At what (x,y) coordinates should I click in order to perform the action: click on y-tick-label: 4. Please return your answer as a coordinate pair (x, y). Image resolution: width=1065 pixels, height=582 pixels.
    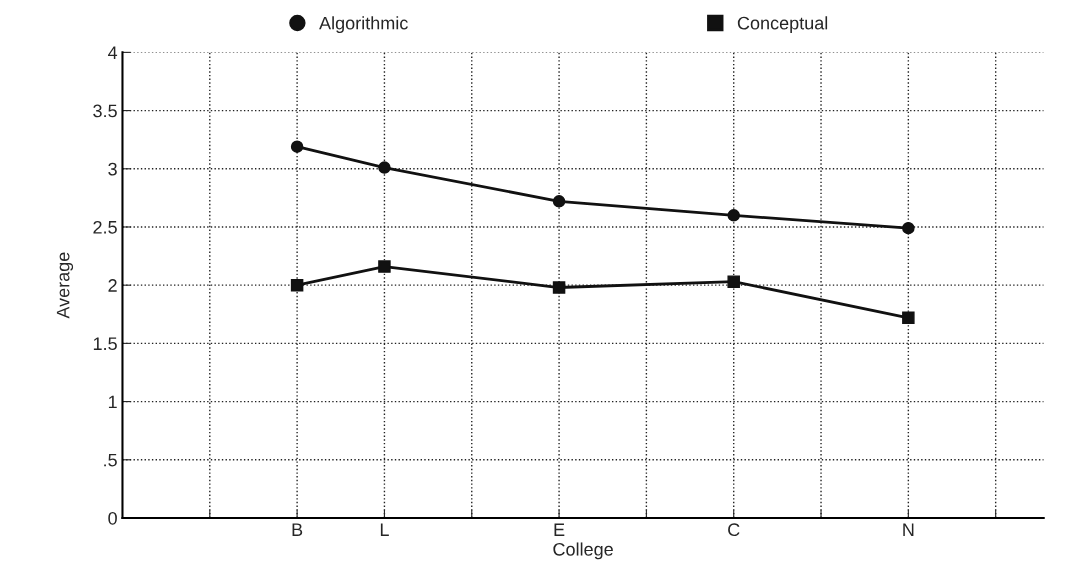
    Looking at the image, I should click on (112, 52).